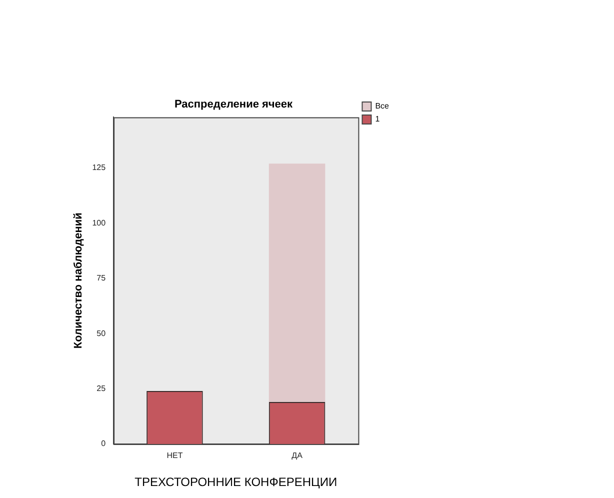 This screenshot has height=498, width=614. I want to click on y-axis-title: Количество наблюдений, so click(78, 280).